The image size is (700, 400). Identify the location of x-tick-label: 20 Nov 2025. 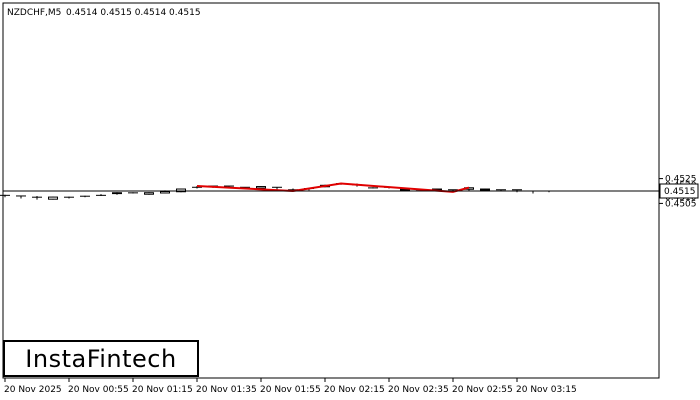
(33, 390).